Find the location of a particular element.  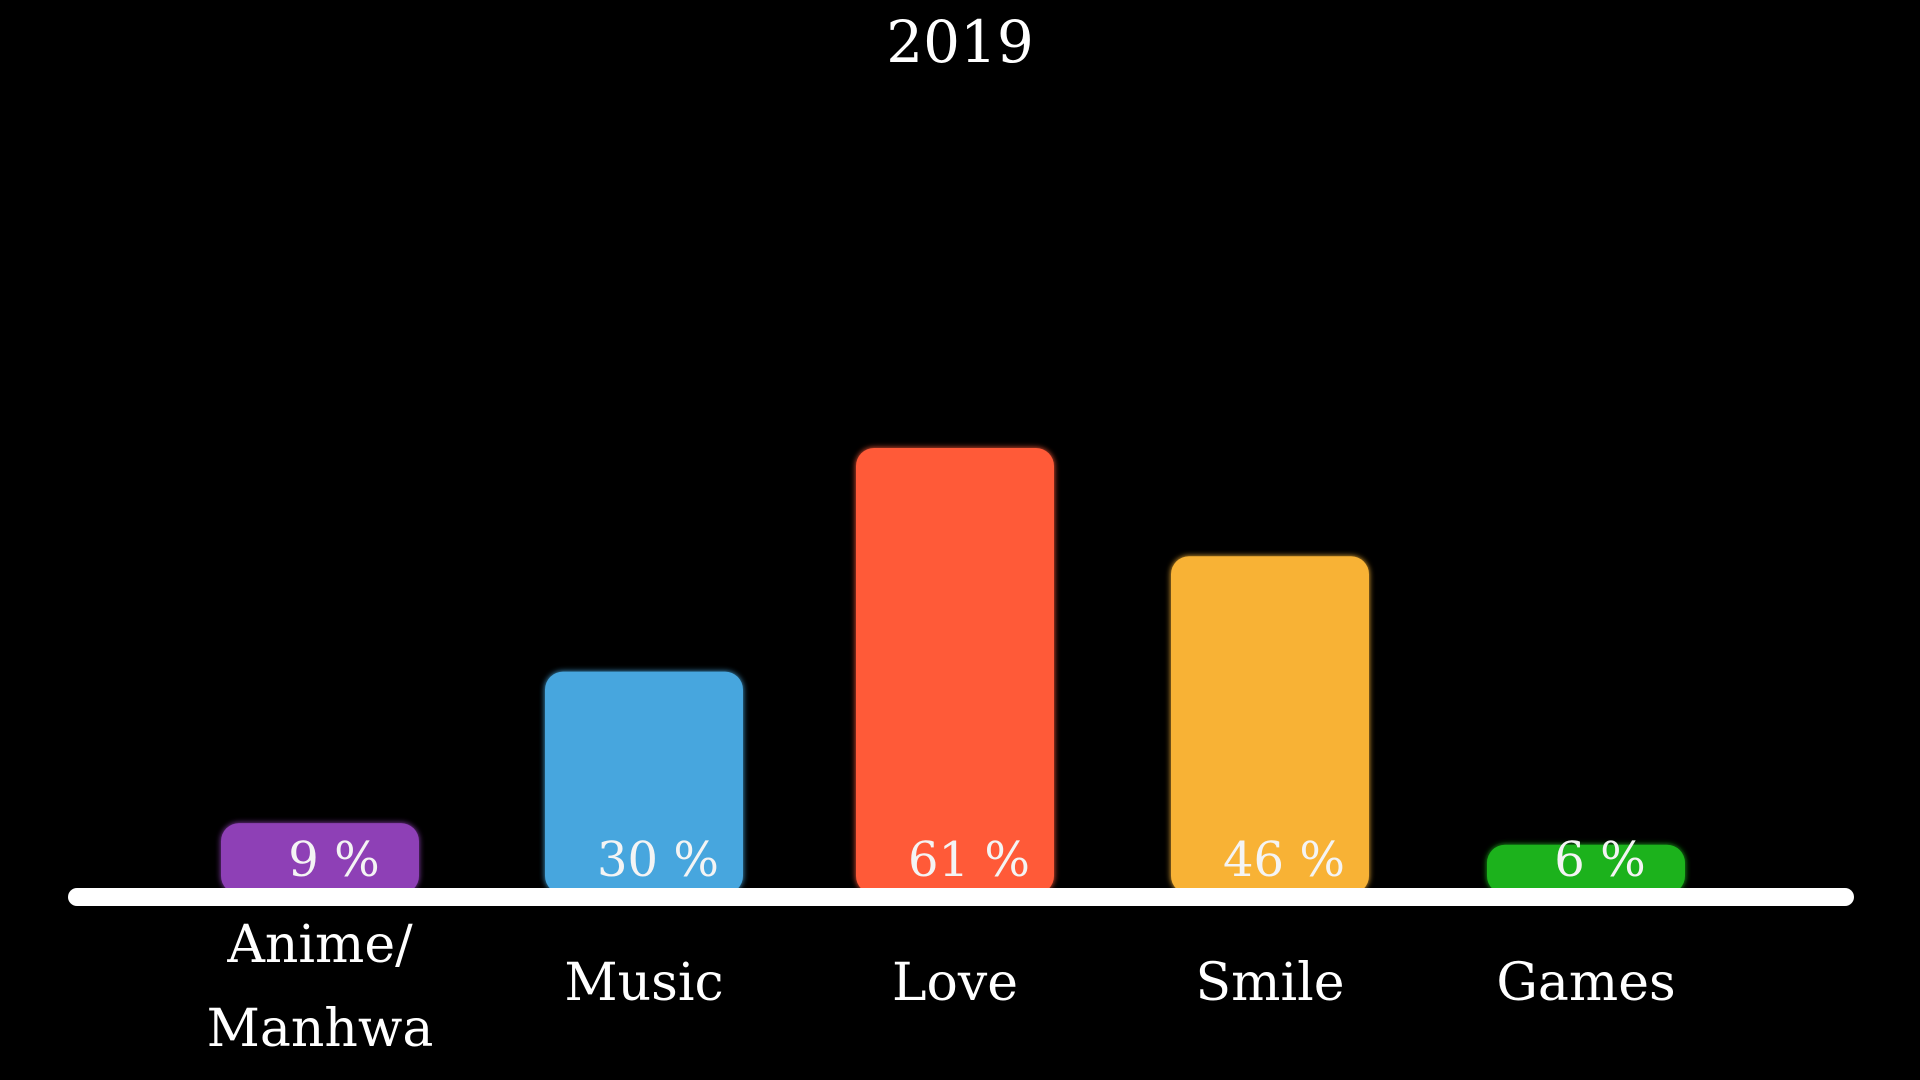

value-label-3: 46 % is located at coordinates (1284, 860).